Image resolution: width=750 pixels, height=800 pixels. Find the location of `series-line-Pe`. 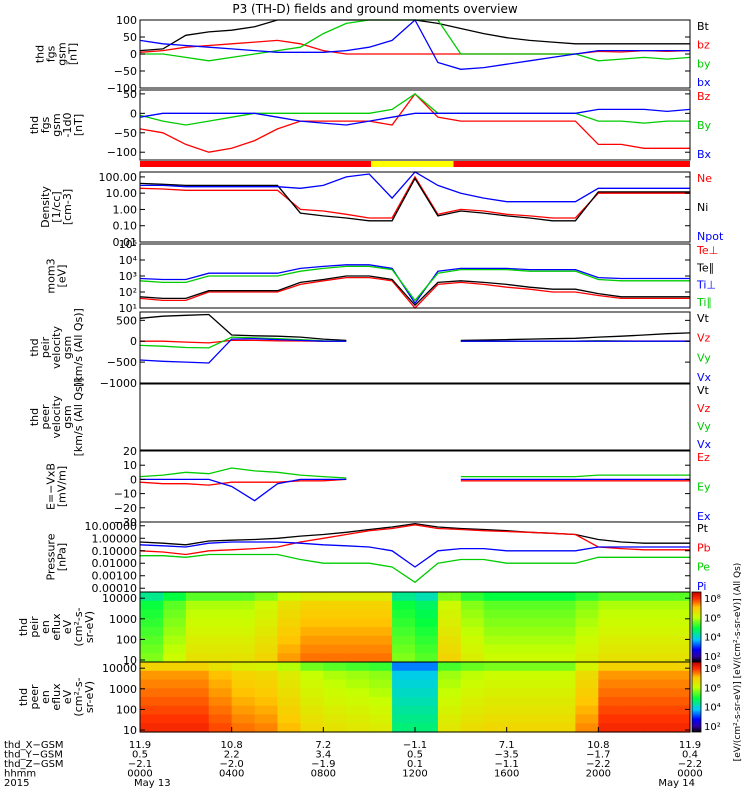

series-line-Pe is located at coordinates (415, 568).